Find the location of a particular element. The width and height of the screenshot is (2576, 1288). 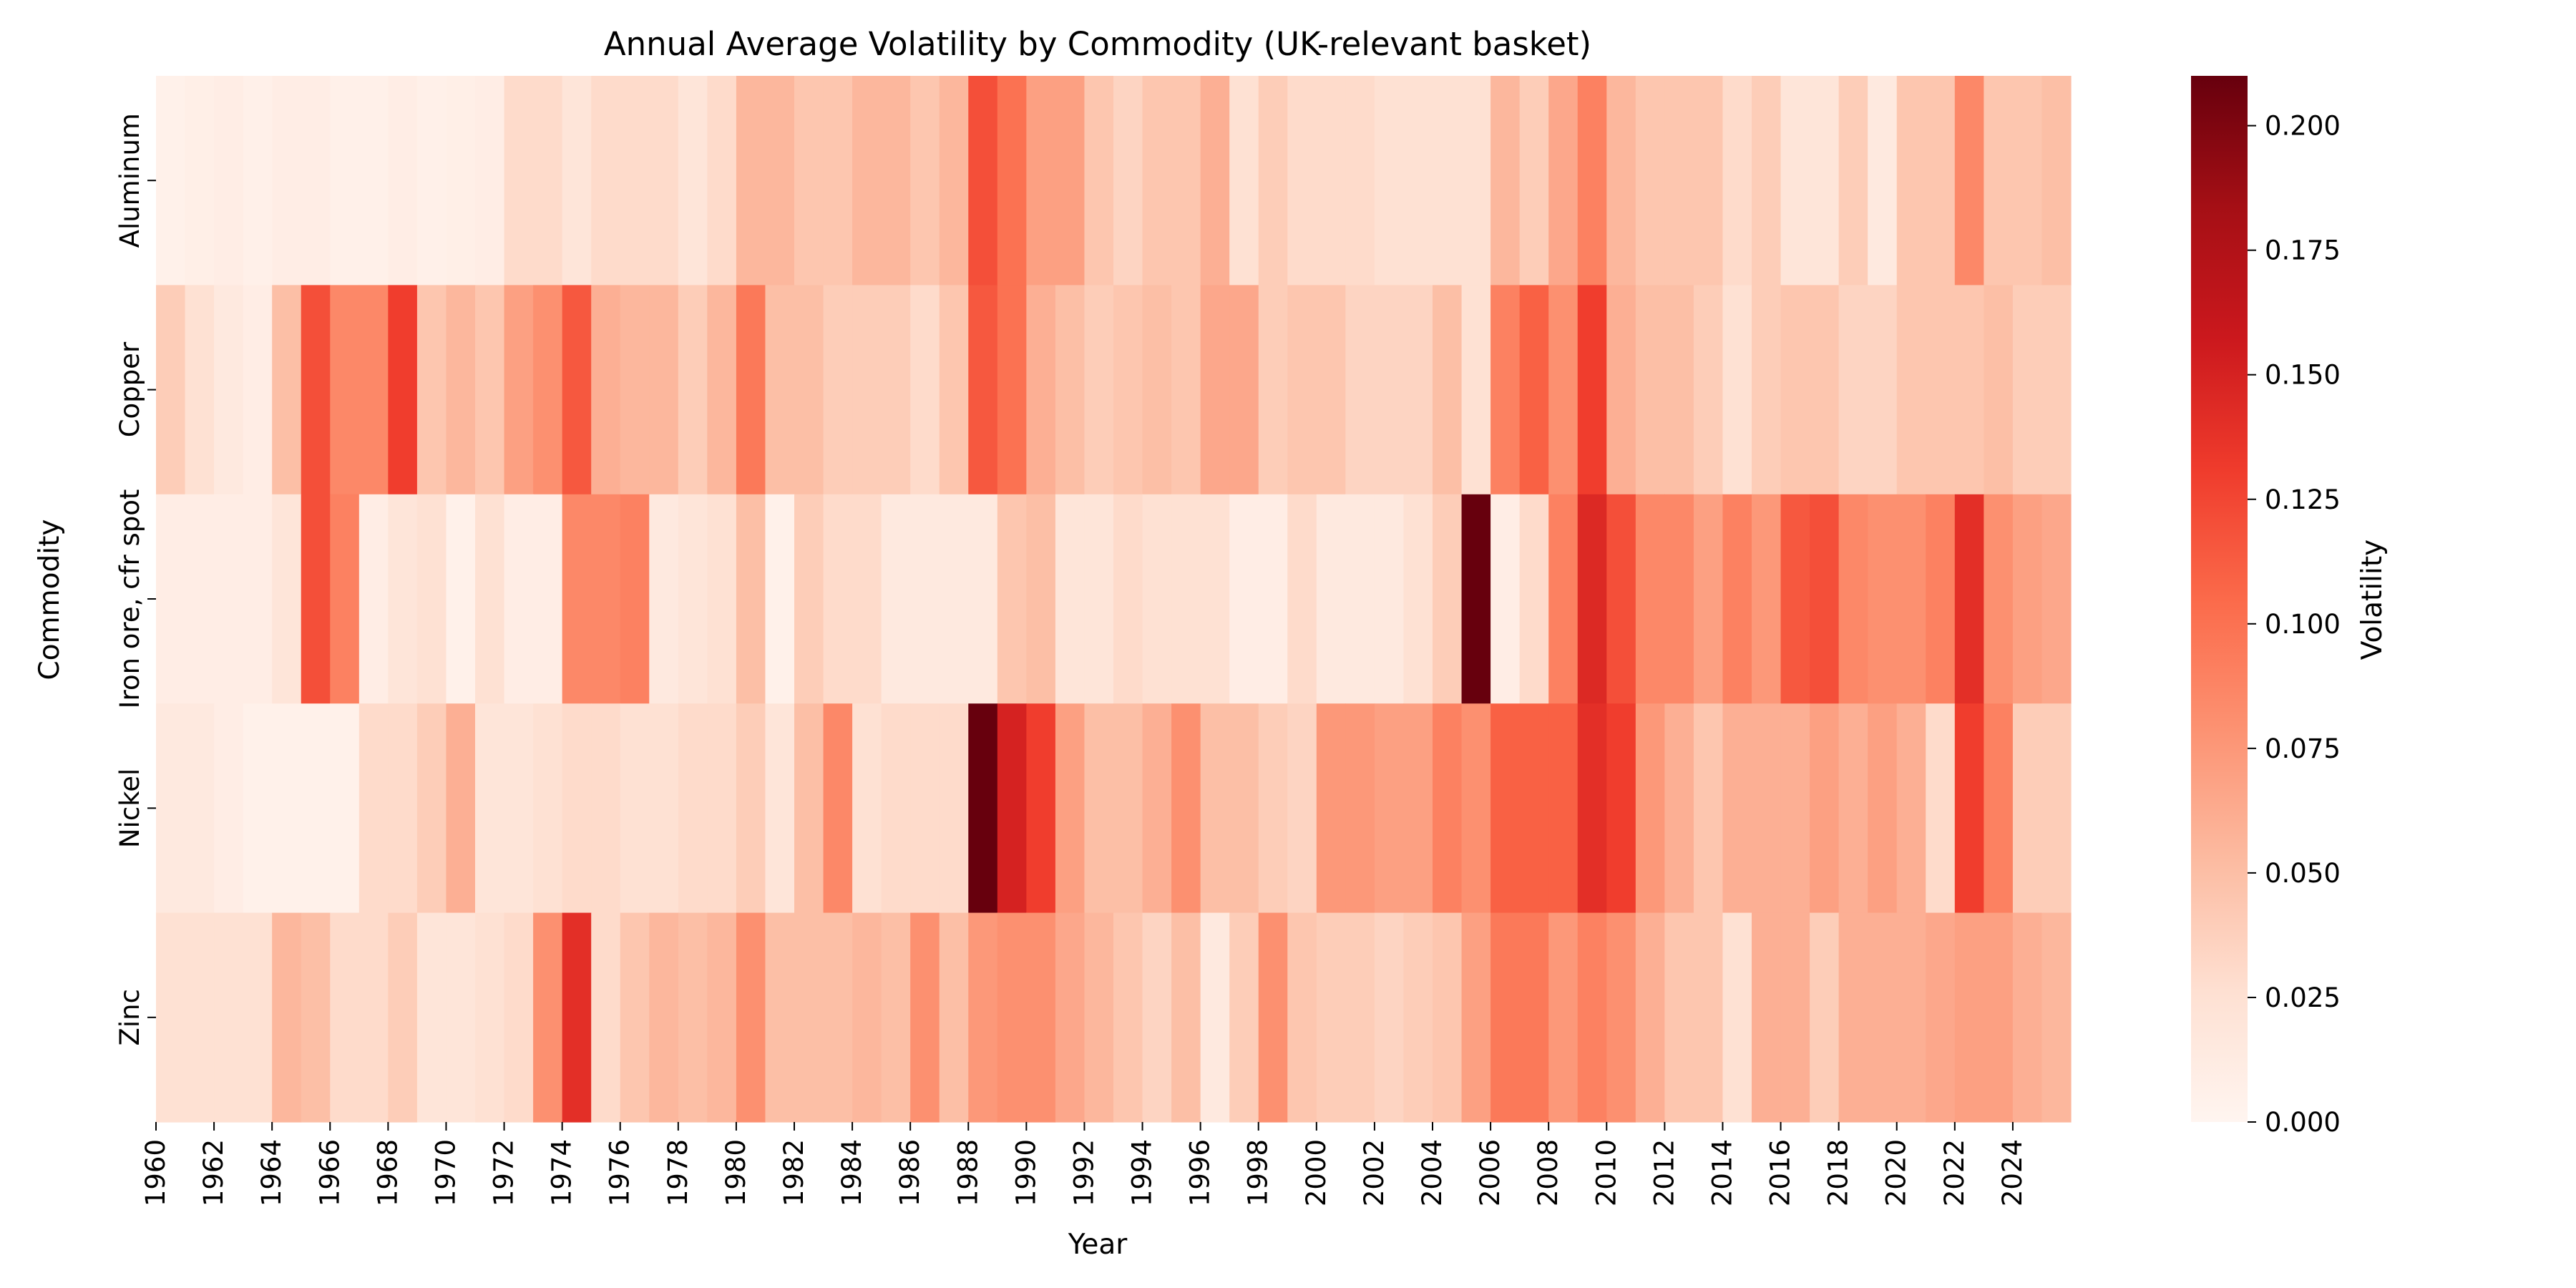

colorbar-tick-label: 0.100 is located at coordinates (2303, 624).